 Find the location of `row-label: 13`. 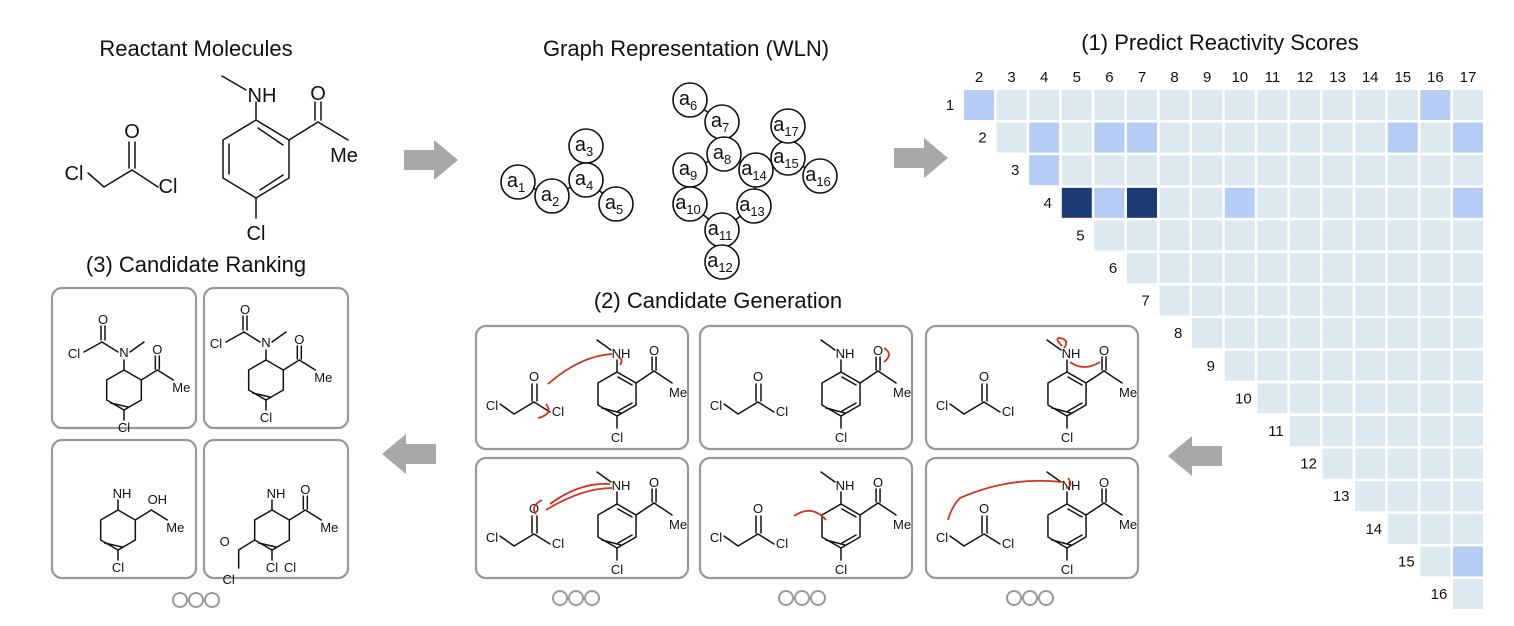

row-label: 13 is located at coordinates (1341, 496).